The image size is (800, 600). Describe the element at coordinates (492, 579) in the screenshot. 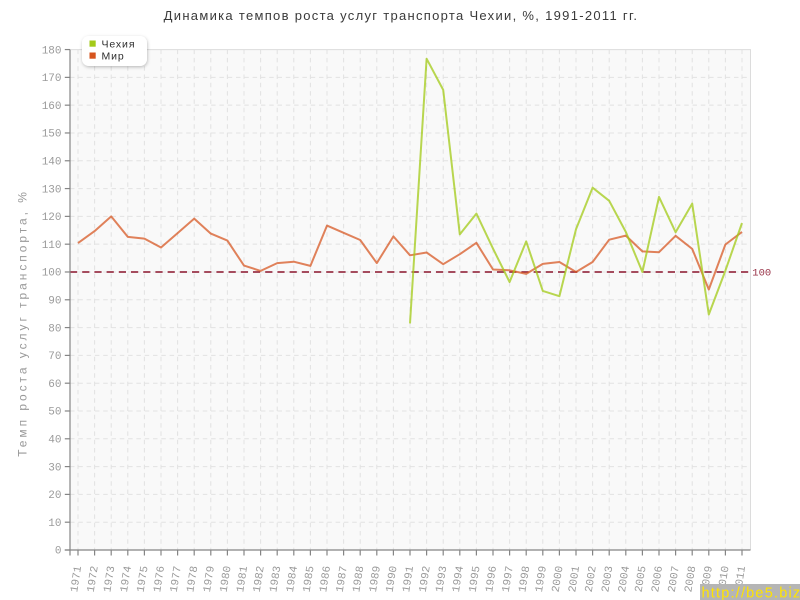

I see `svg-text: 1996` at that location.